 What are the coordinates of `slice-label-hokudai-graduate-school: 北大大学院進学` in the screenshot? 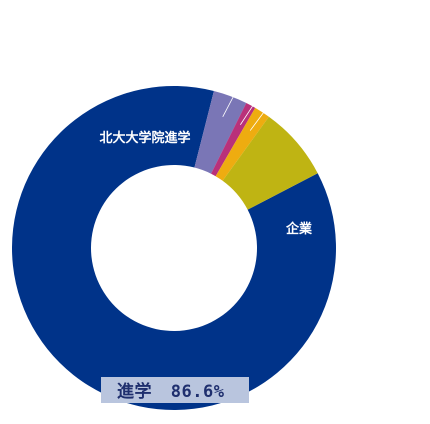 It's located at (144, 138).